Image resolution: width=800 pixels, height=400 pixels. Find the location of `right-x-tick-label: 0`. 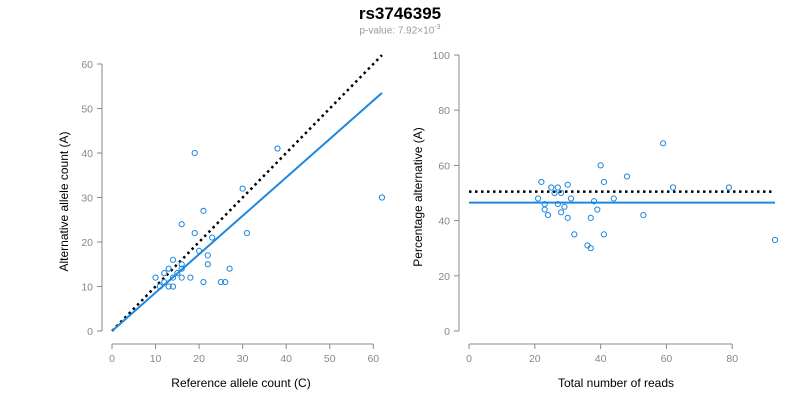

right-x-tick-label: 0 is located at coordinates (469, 359).